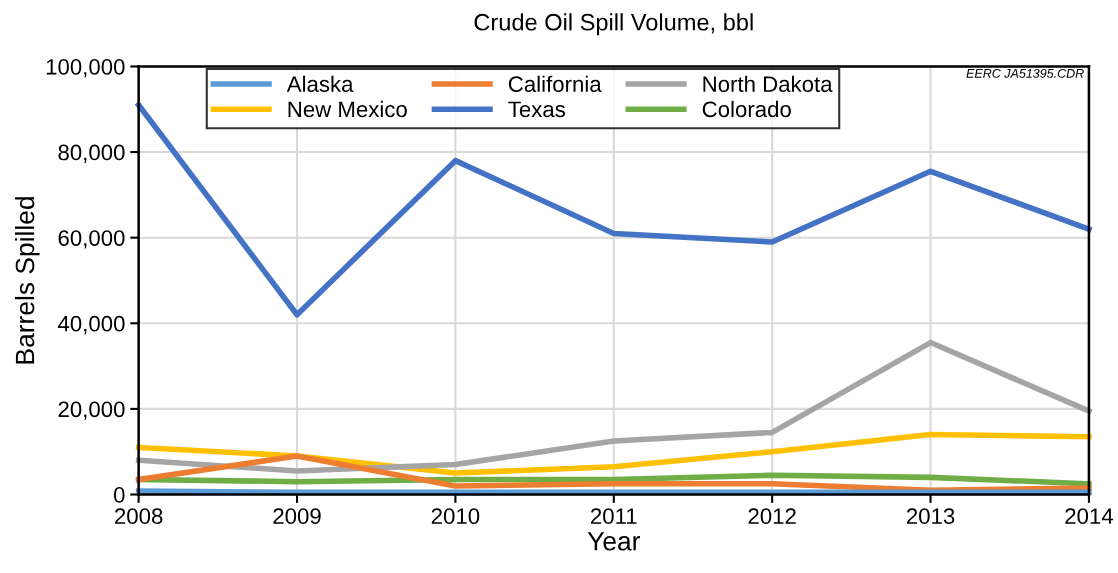  I want to click on legend-label: Colorado, so click(746, 109).